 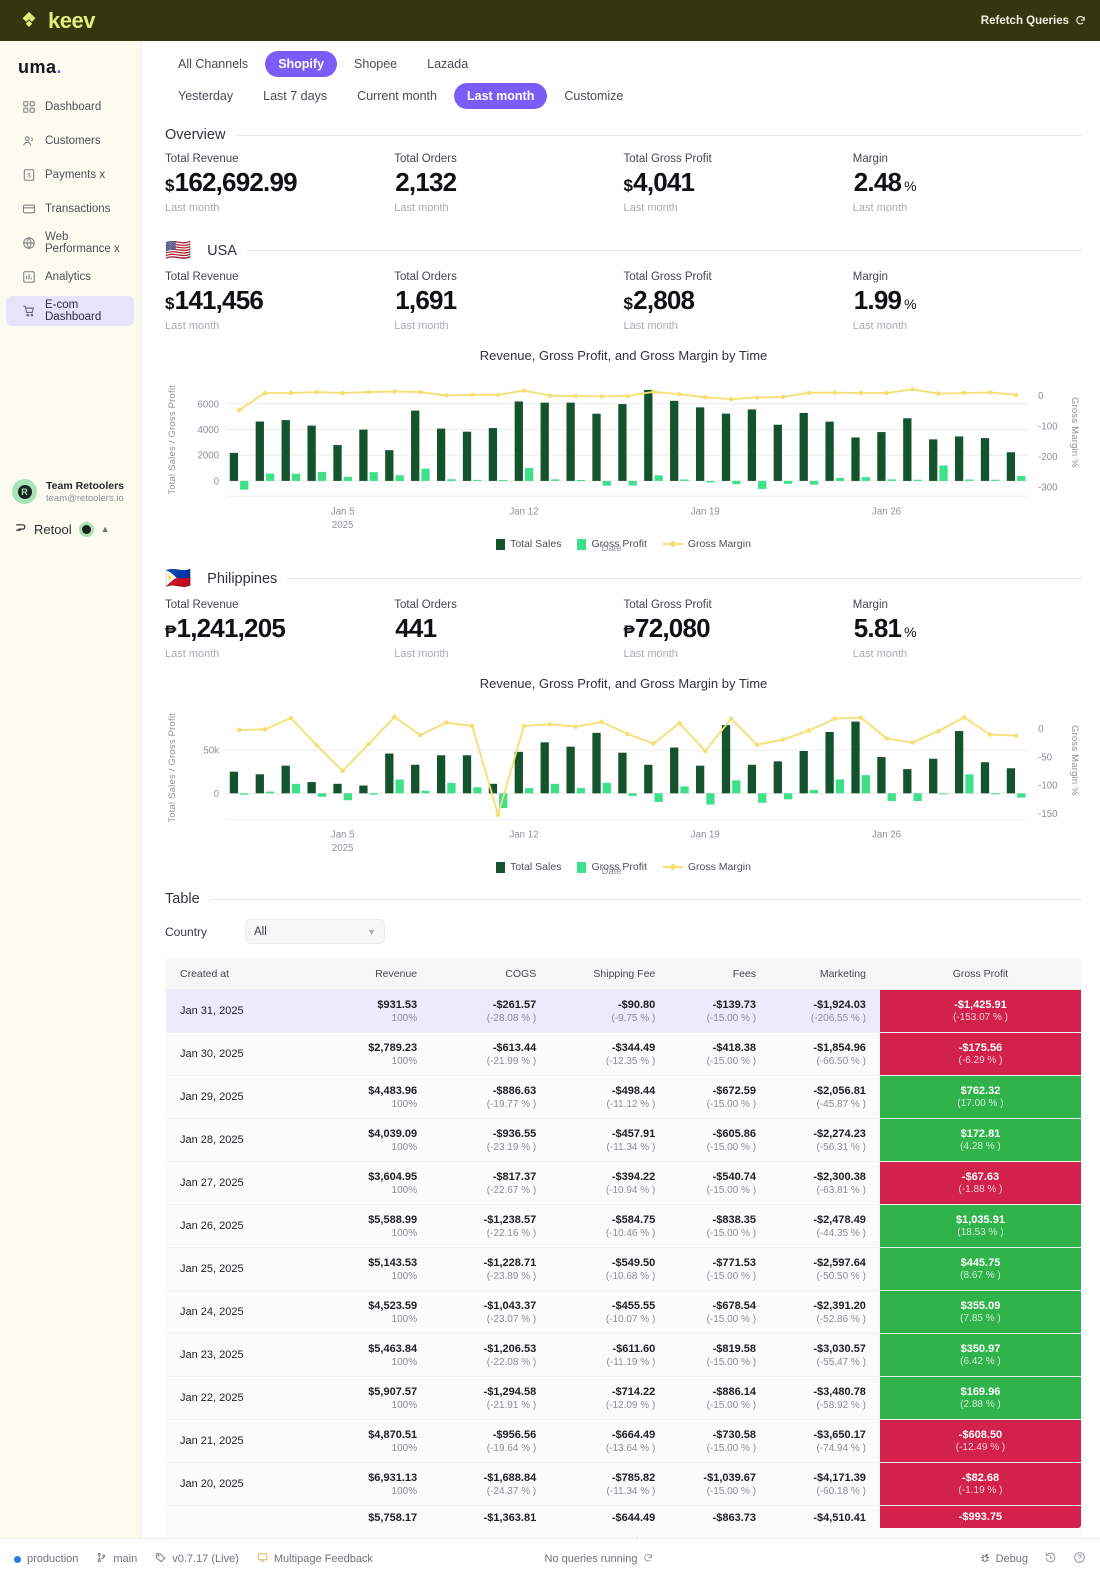 What do you see at coordinates (980, 974) in the screenshot?
I see `column-header-gross-profit: Gross Profit` at bounding box center [980, 974].